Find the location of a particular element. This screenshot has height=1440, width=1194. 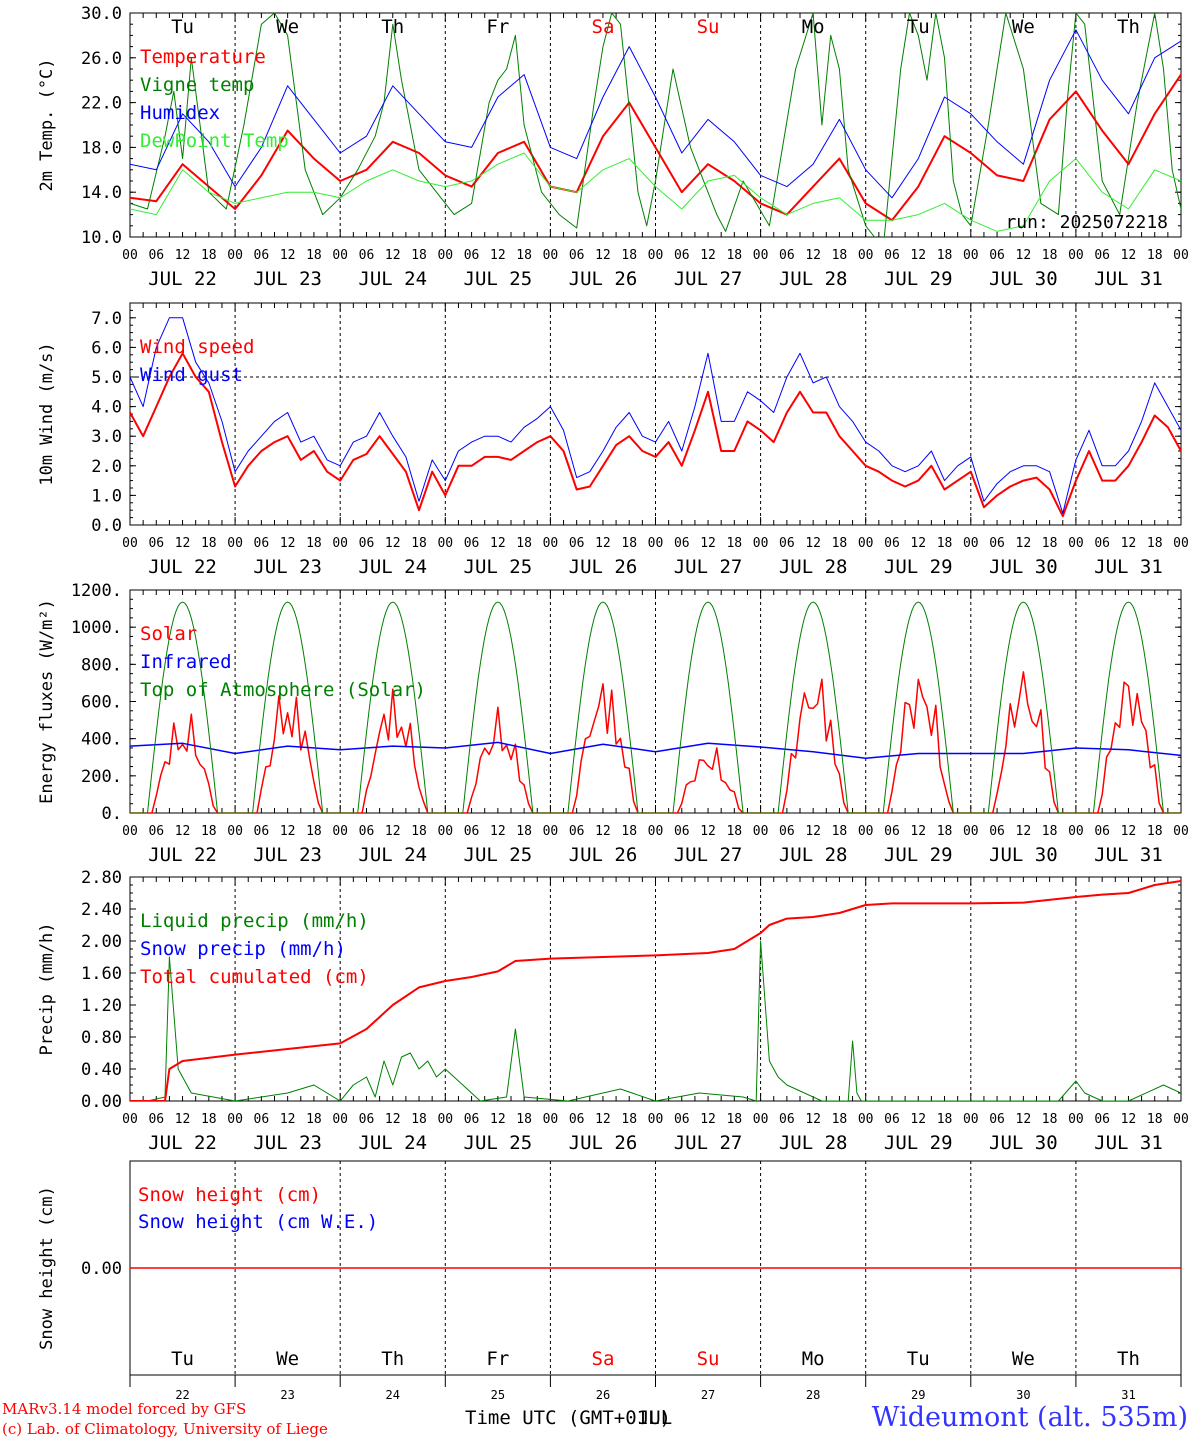

legend-entry: Temperature is located at coordinates (203, 57).